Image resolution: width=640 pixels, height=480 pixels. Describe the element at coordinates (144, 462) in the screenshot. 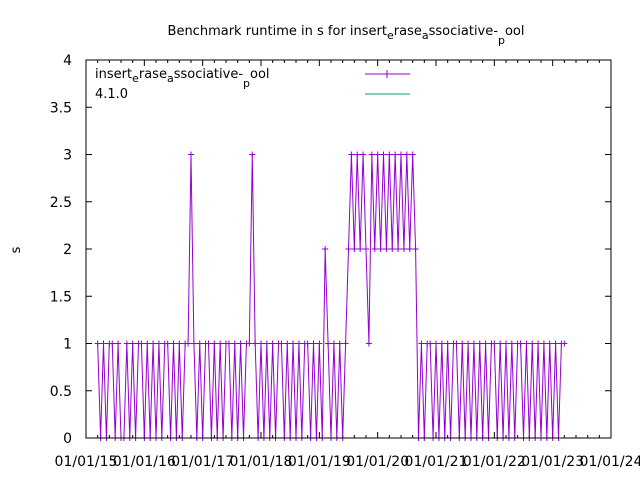

I see `x-tick-label: 01/01/16` at that location.